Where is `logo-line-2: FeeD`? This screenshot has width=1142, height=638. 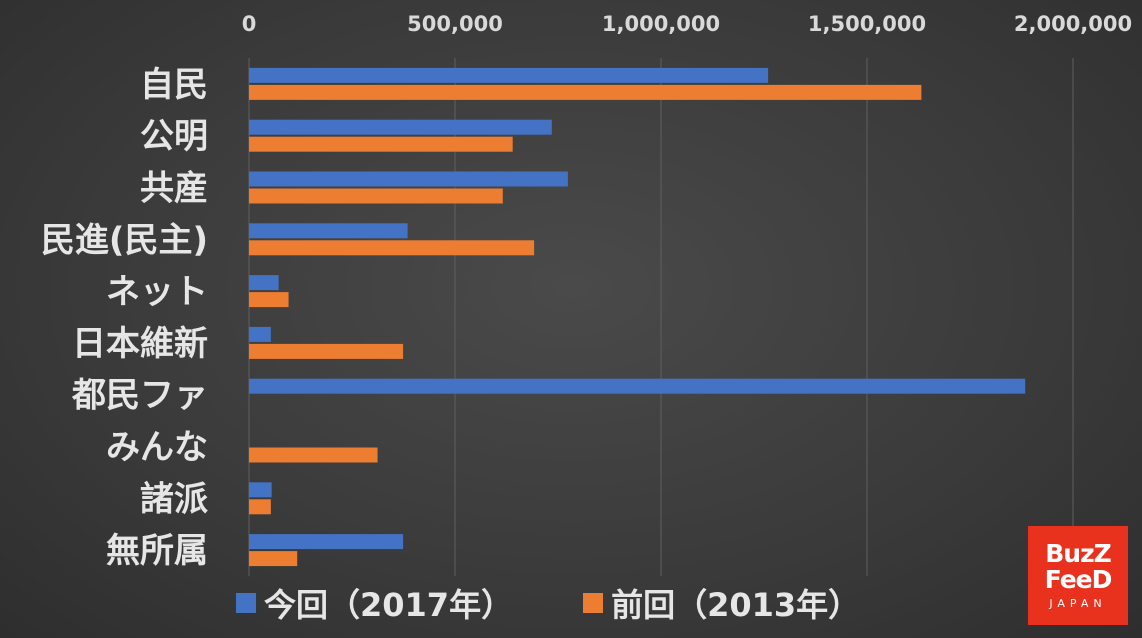 logo-line-2: FeeD is located at coordinates (1078, 579).